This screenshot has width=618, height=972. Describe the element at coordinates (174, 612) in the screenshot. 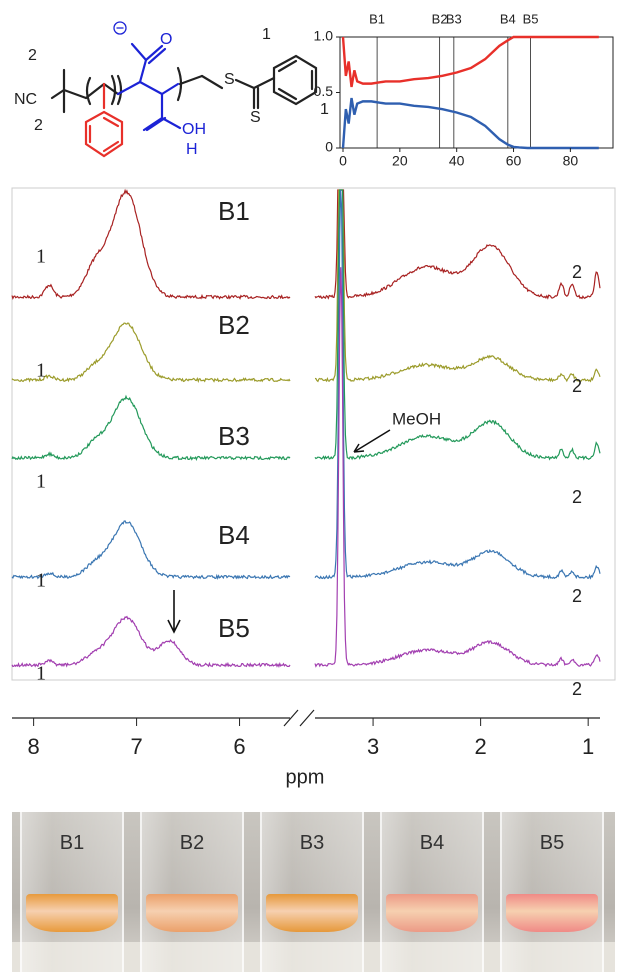

I see `shoulder-arrow` at that location.